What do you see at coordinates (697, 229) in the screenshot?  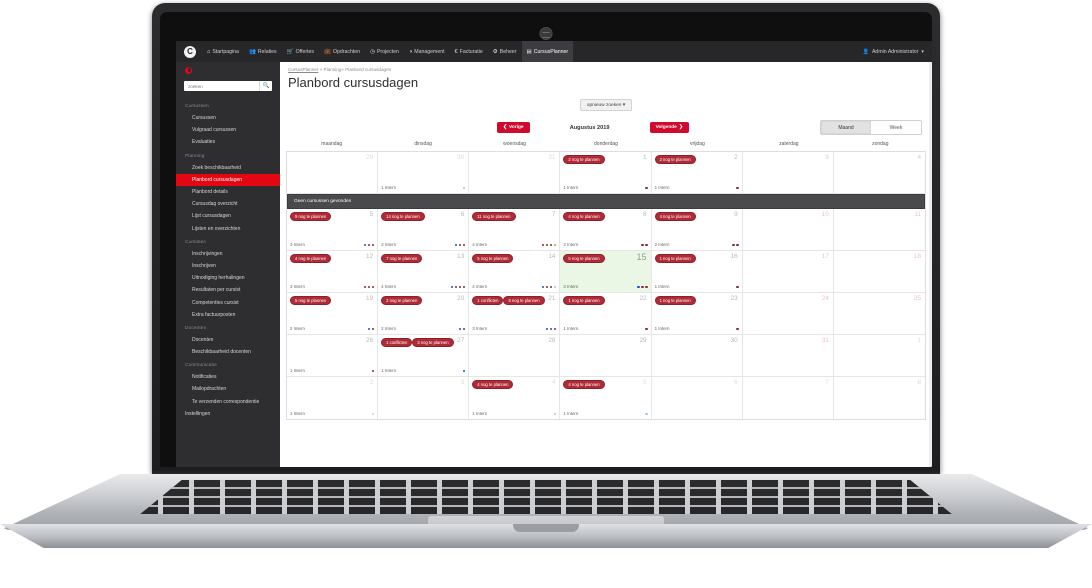 I see `calendar-day-cell: 9 4 nog te plannen 2 Intern` at bounding box center [697, 229].